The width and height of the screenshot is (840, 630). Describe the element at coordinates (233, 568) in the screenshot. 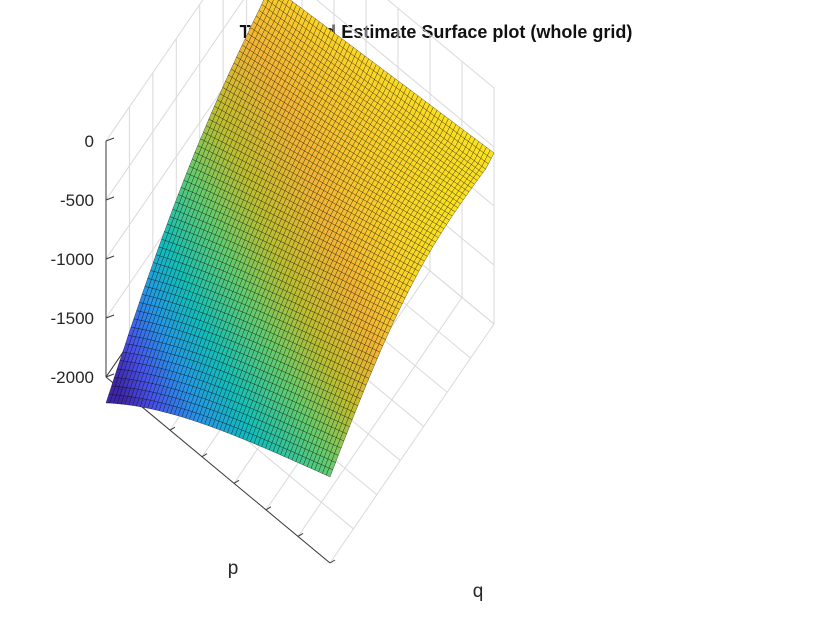

I see `y-axis-label: p` at that location.